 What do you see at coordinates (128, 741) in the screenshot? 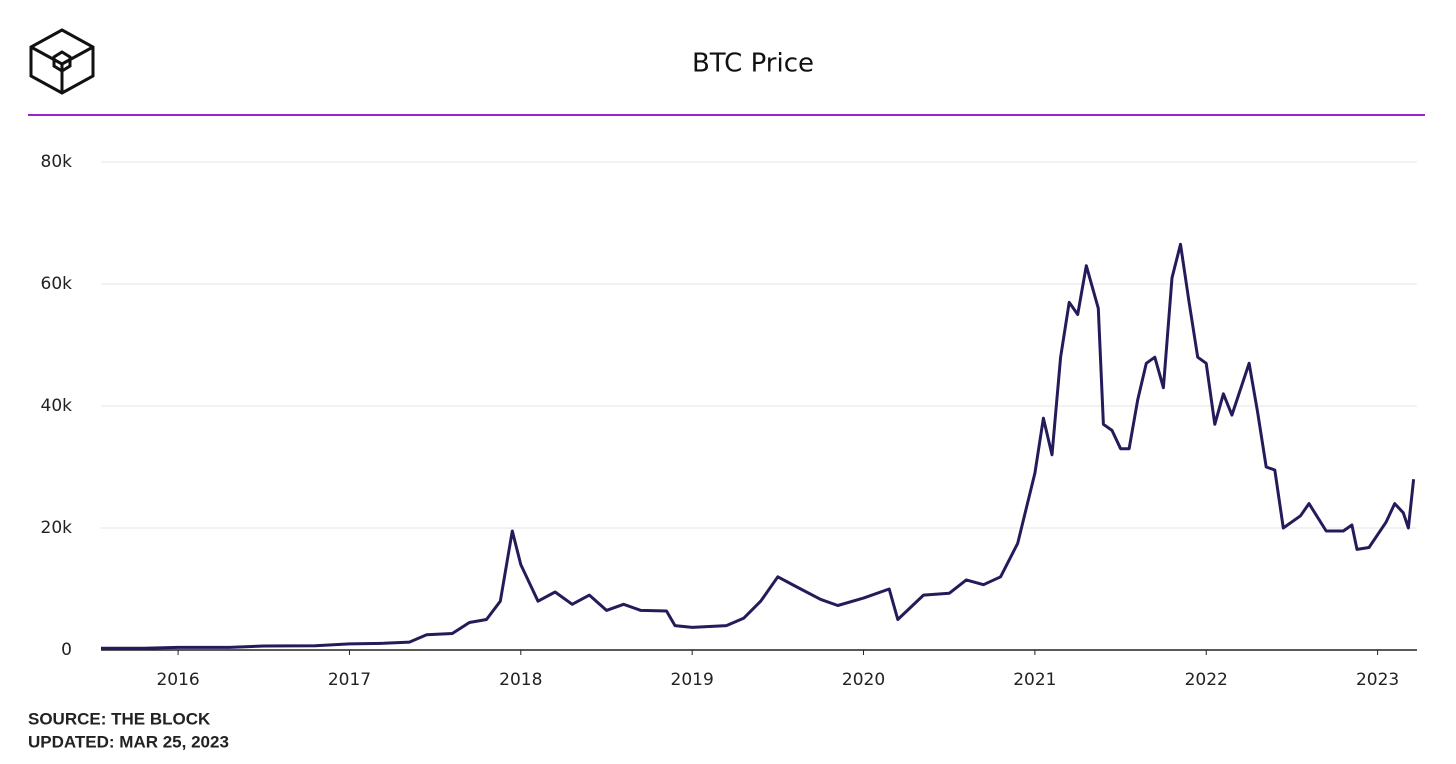
I see `updated-note: UPDATED: MAR 25, 2023` at bounding box center [128, 741].